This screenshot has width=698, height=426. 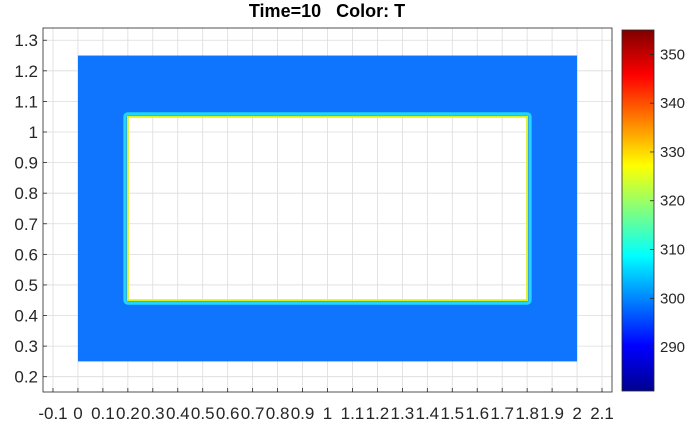 I want to click on x-tick-label: 0.9, so click(x=303, y=413).